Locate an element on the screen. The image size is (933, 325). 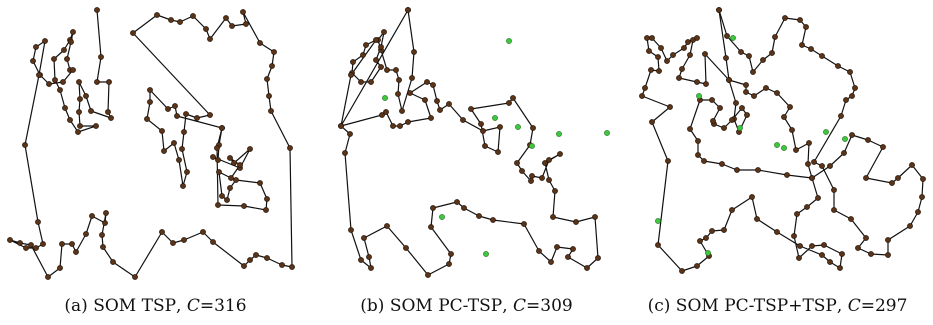
caption-cost-value: =309 is located at coordinates (549, 306).